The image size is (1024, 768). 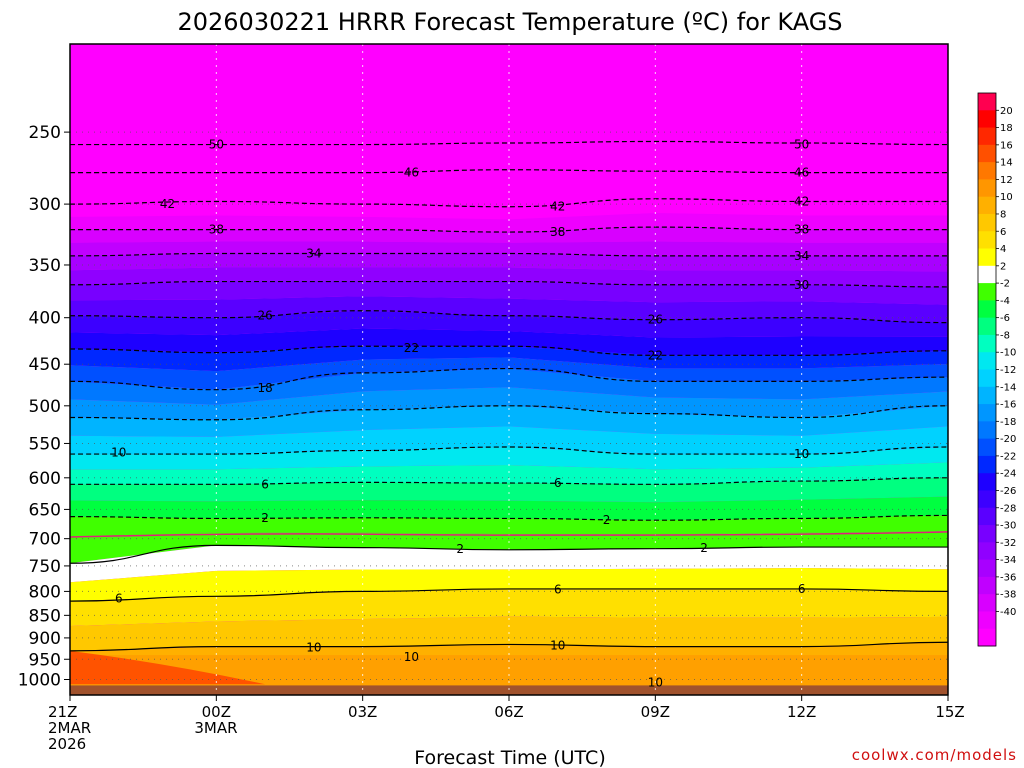 What do you see at coordinates (45, 592) in the screenshot?
I see `y-tick-label: 800` at bounding box center [45, 592].